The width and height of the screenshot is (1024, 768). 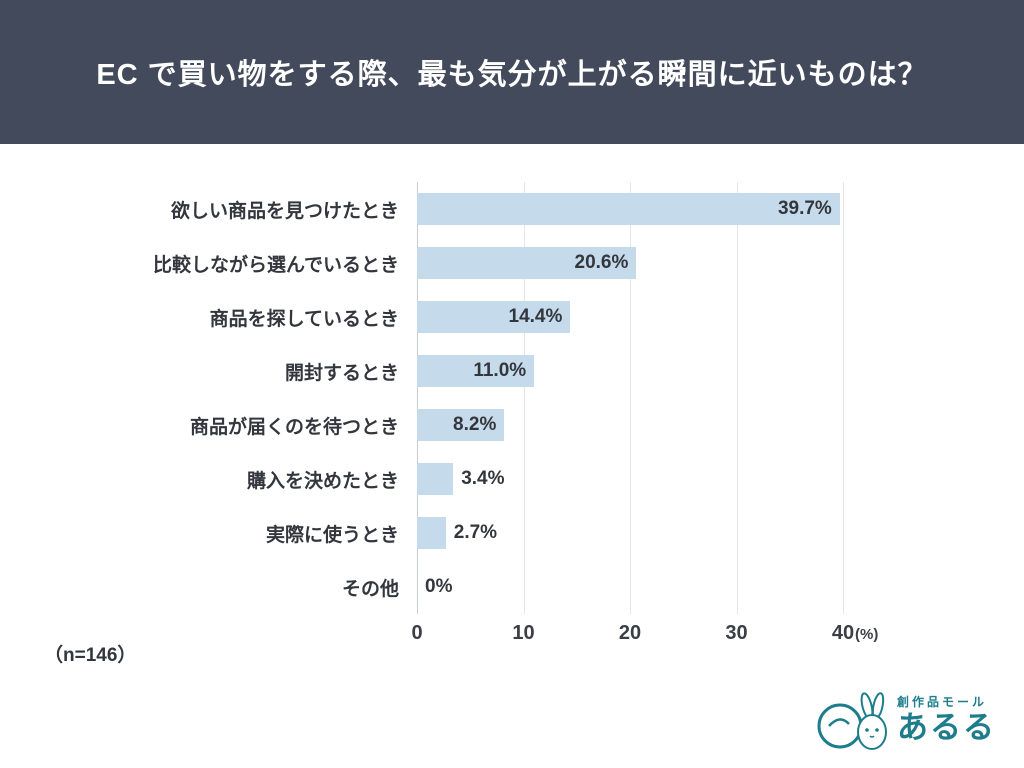 I want to click on x-tick-label: 30, so click(x=736, y=633).